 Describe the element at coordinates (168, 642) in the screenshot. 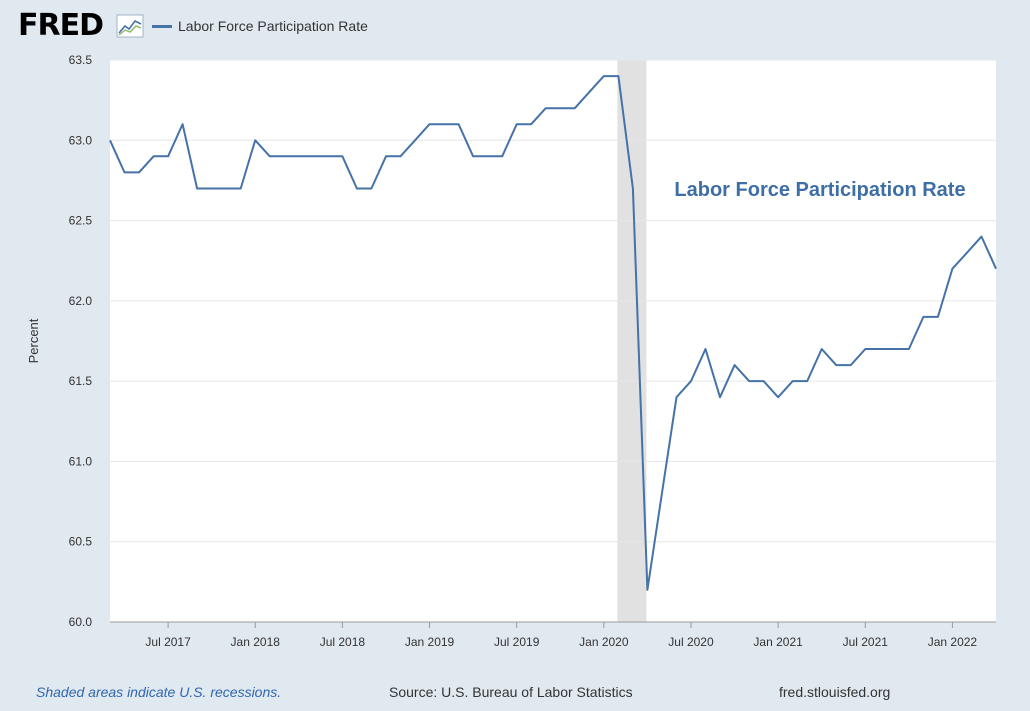

I see `x-tick-label: Jul 2017` at that location.